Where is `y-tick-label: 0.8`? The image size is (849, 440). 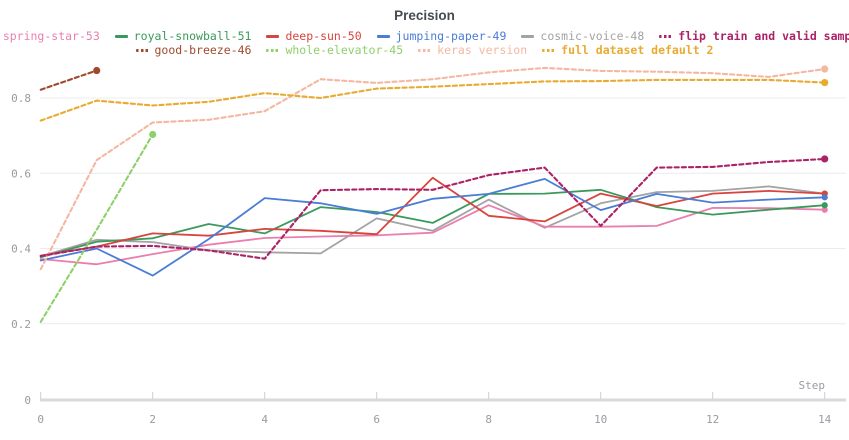 y-tick-label: 0.8 is located at coordinates (21, 98).